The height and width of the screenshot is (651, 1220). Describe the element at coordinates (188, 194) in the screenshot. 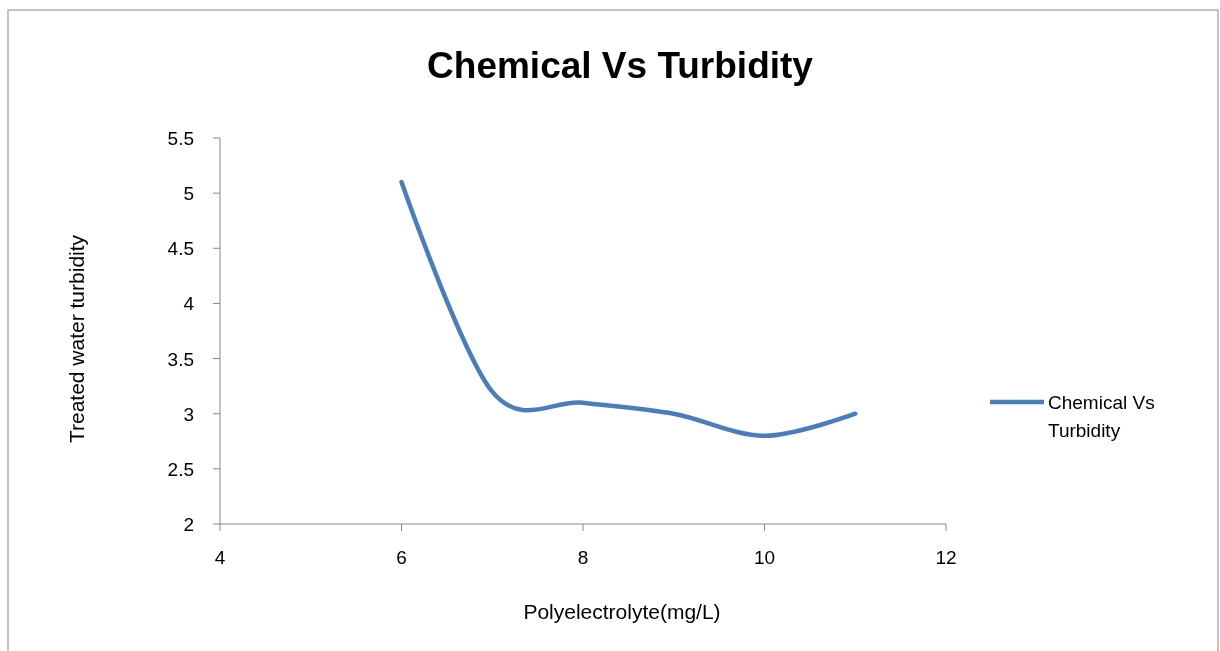

I see `y-tick-label: 5` at that location.